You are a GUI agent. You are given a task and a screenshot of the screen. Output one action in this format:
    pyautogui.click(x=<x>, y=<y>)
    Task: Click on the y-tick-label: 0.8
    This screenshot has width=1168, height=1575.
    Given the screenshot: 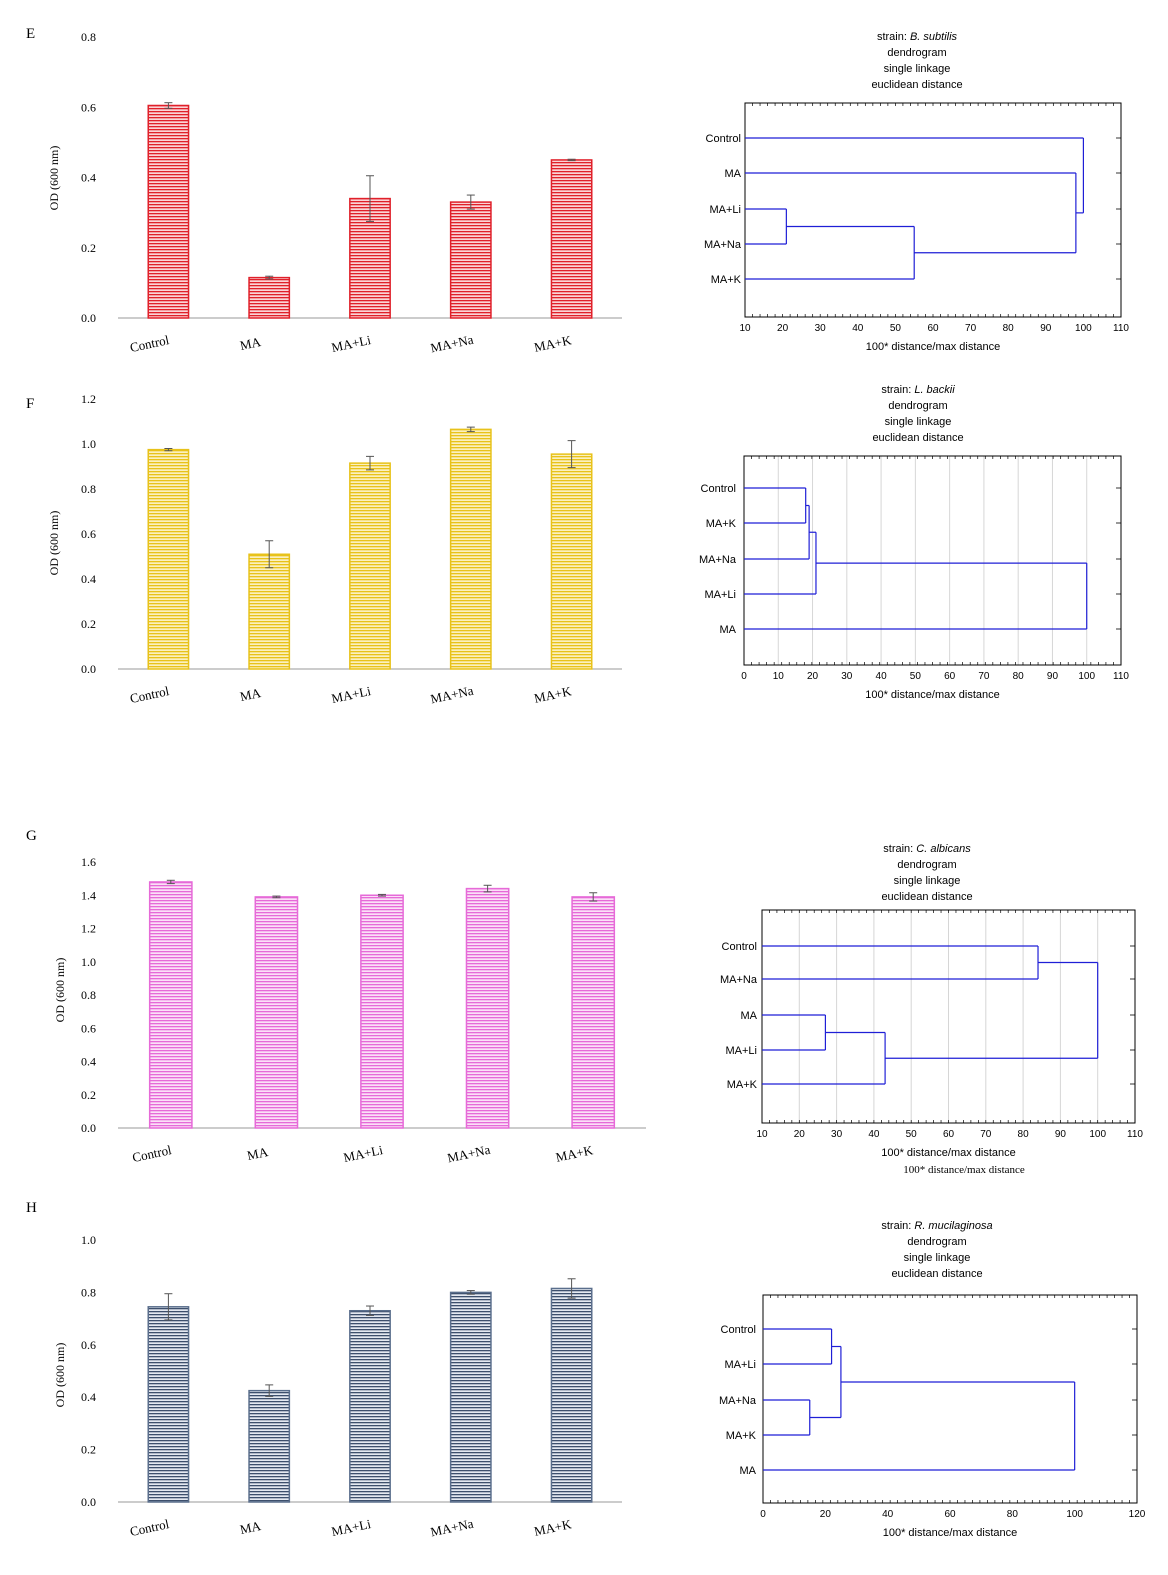 What is the action you would take?
    pyautogui.click(x=88, y=995)
    